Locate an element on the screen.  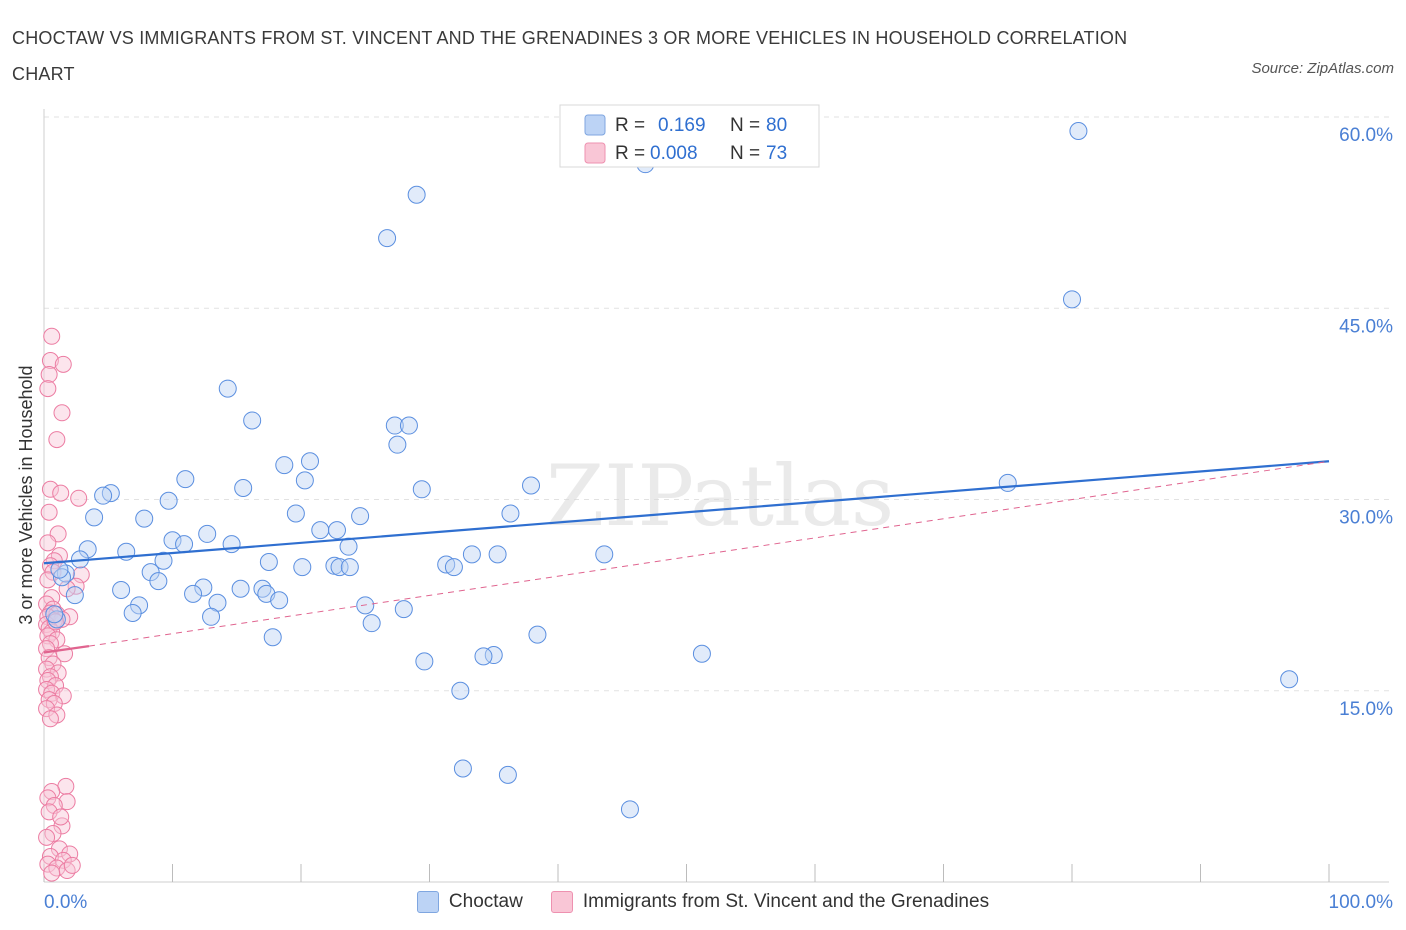
stats-r-value-pink: 0.008 is located at coordinates (674, 153).